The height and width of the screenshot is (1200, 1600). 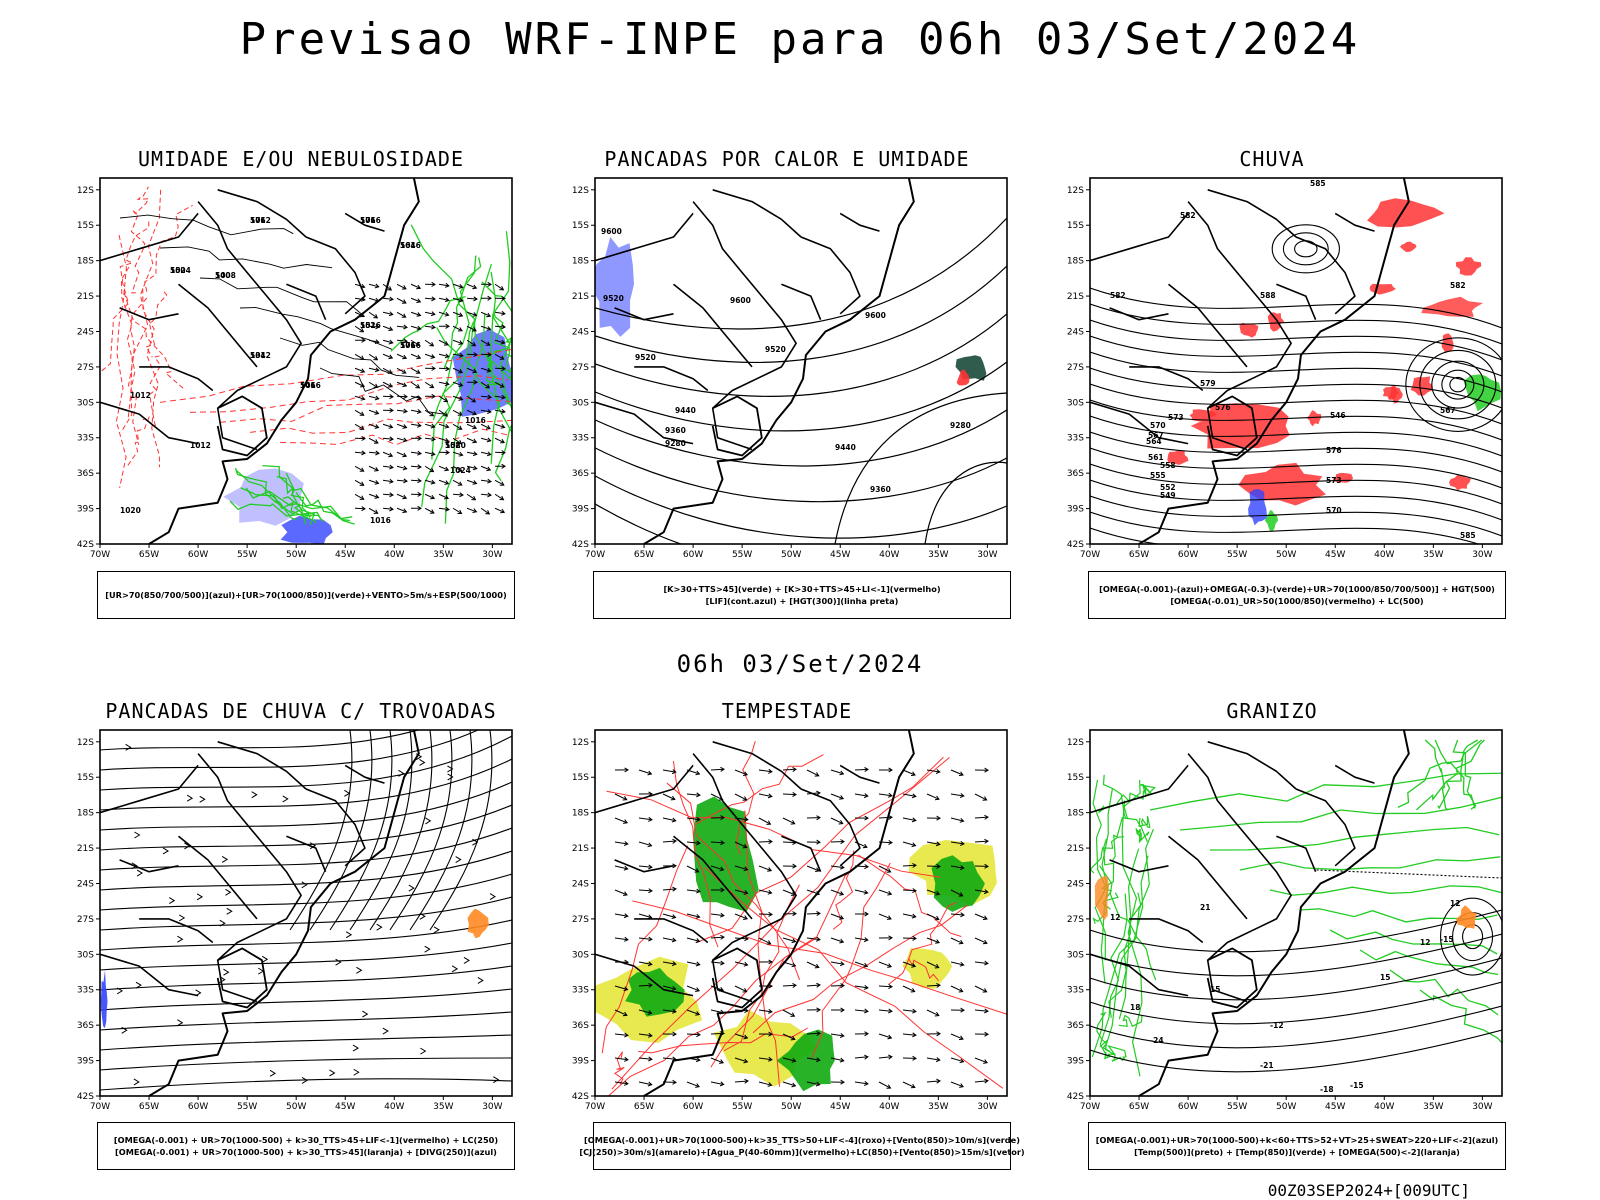 What do you see at coordinates (1296, 361) in the screenshot?
I see `map-frame` at bounding box center [1296, 361].